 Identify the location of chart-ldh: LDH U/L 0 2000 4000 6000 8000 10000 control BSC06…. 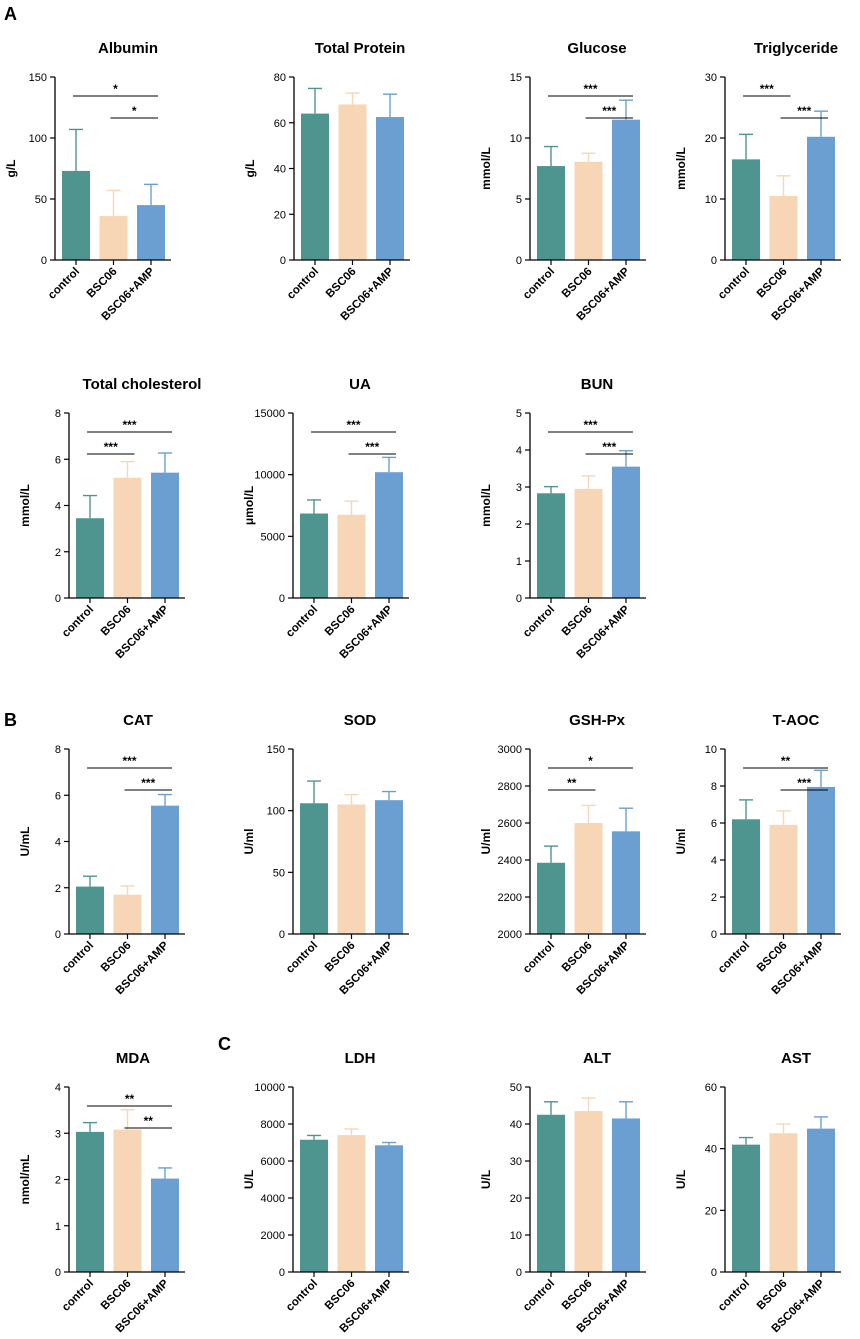
(325, 1192).